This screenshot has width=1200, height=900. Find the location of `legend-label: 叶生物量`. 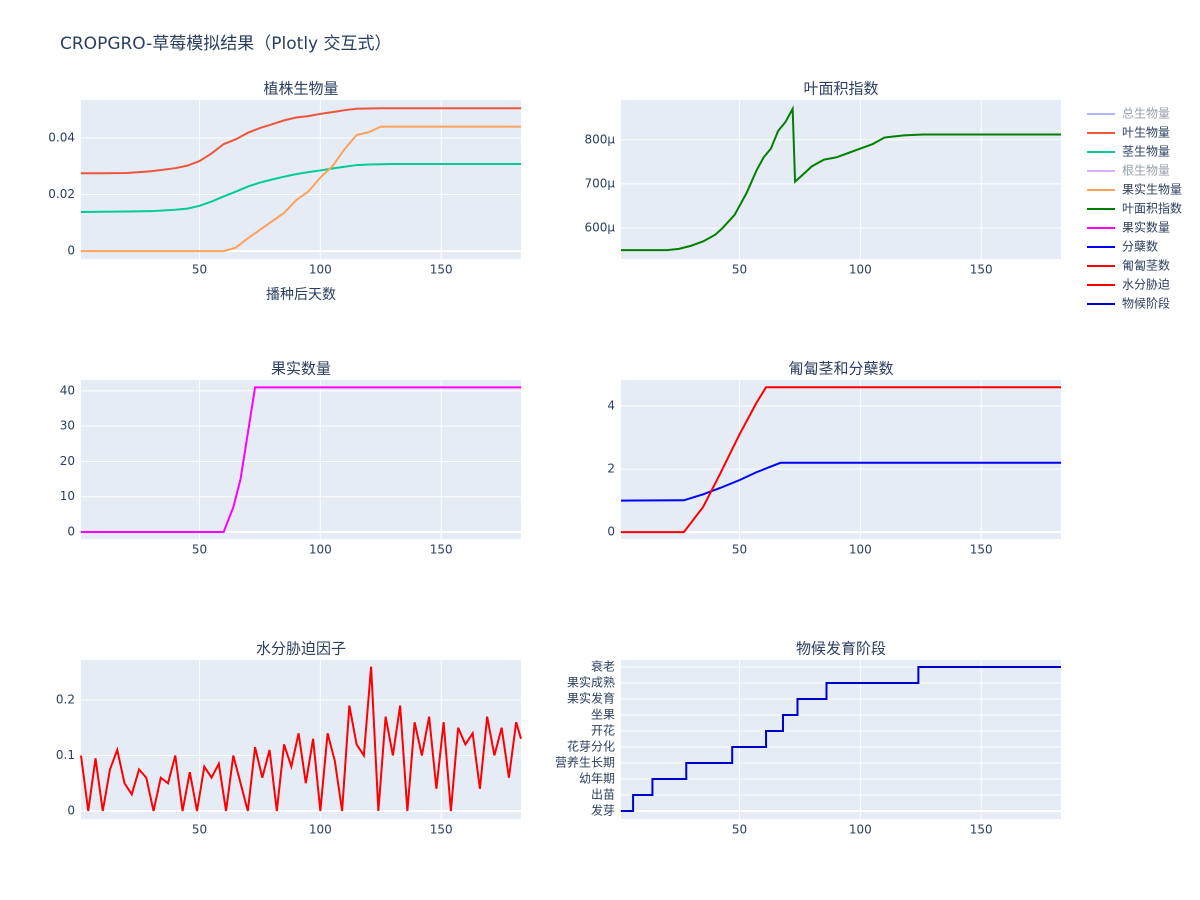

legend-label: 叶生物量 is located at coordinates (1146, 133).